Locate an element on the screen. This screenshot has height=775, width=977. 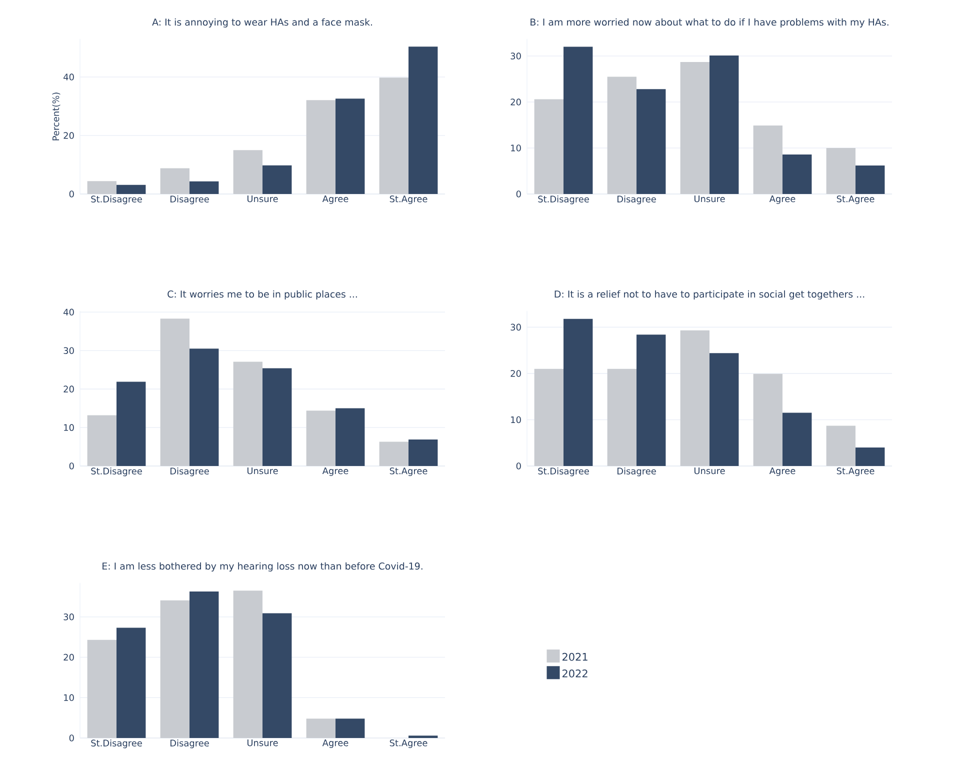
chart-title: A: It is annoying to wear HAs and a face mask. is located at coordinates (262, 23).